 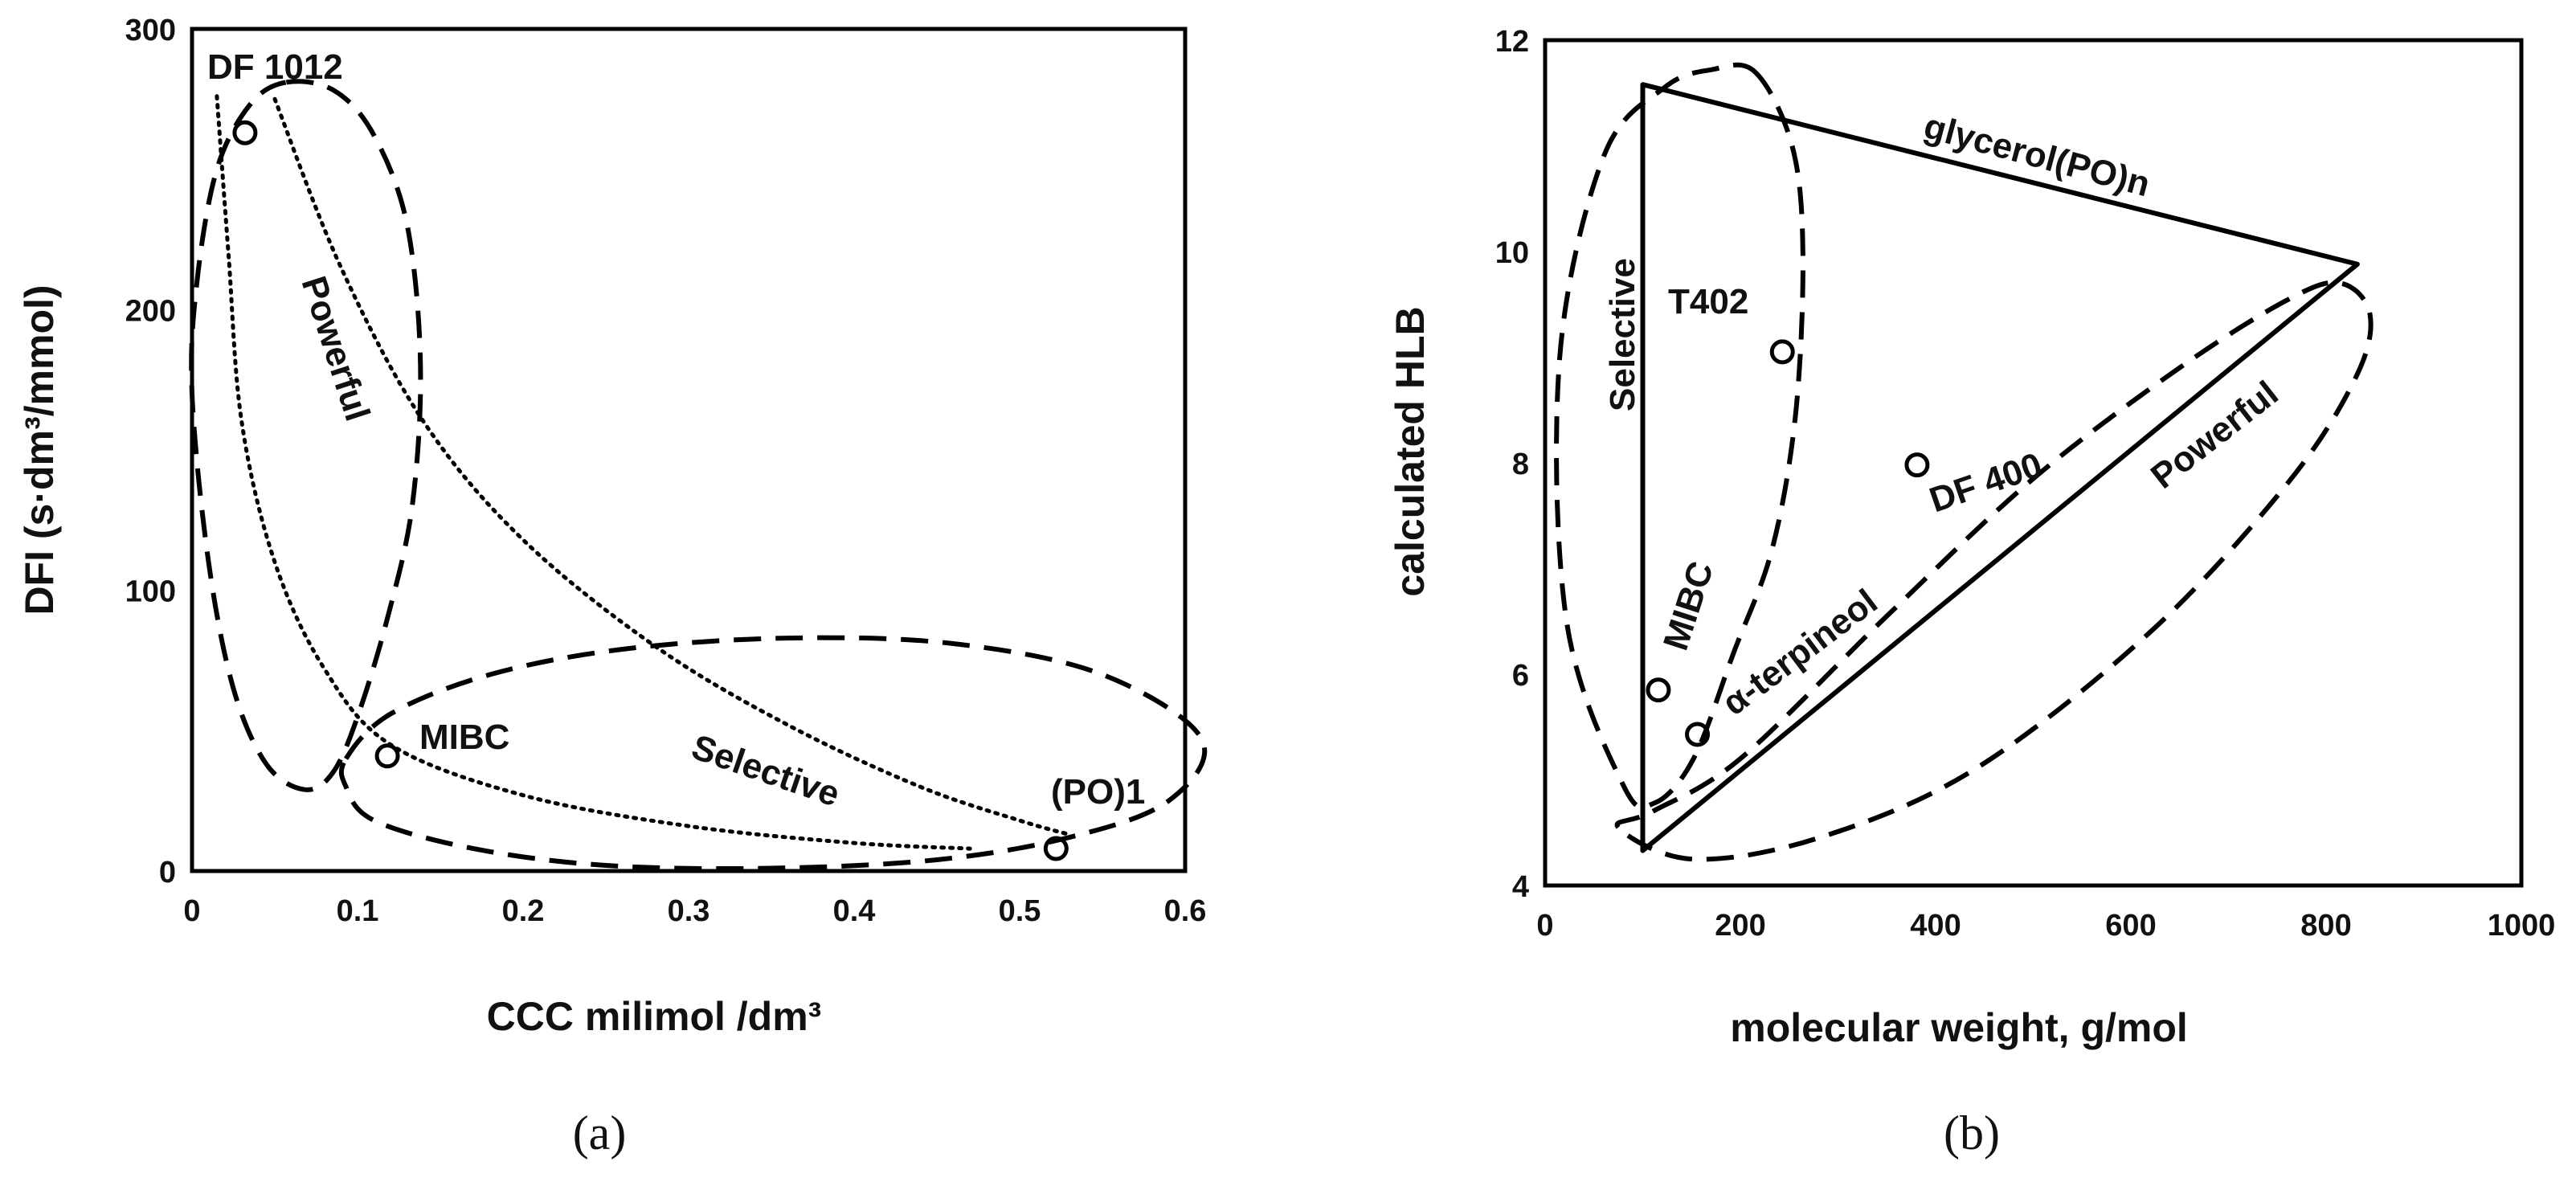 What do you see at coordinates (1688, 606) in the screenshot?
I see `point-label-mibc-b: MIBC` at bounding box center [1688, 606].